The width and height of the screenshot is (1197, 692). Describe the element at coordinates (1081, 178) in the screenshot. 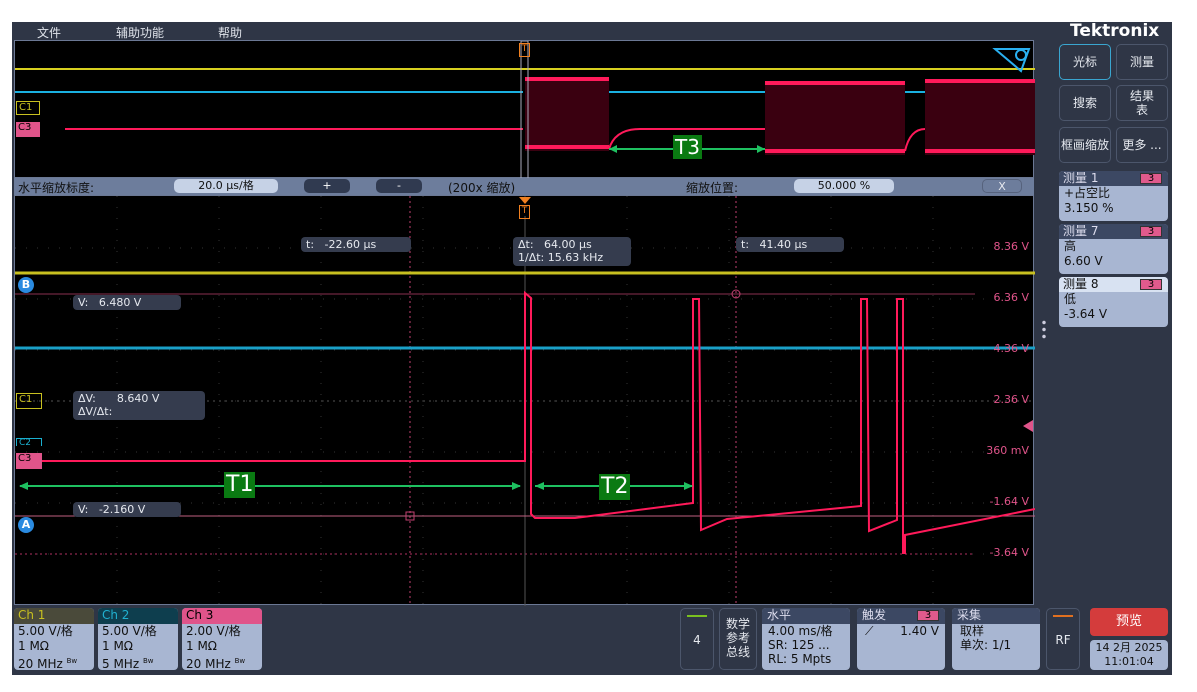

I see `measurement-title: 测量 1` at that location.